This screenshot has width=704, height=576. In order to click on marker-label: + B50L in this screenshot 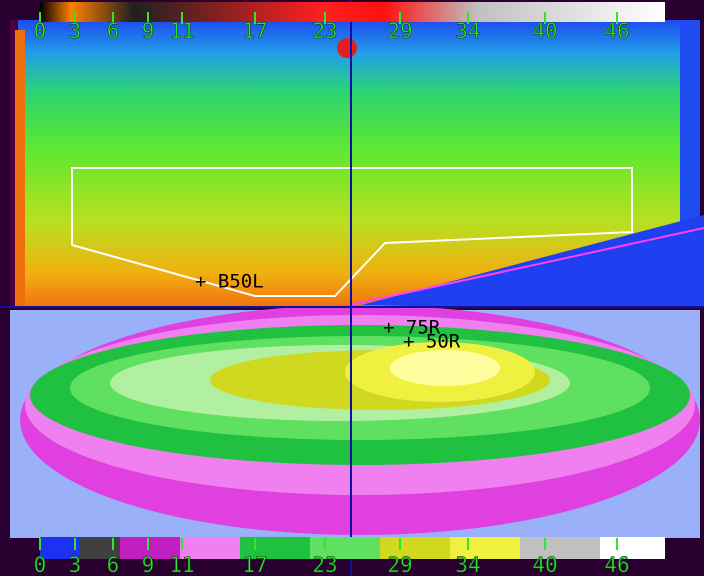, I will do `click(229, 282)`.